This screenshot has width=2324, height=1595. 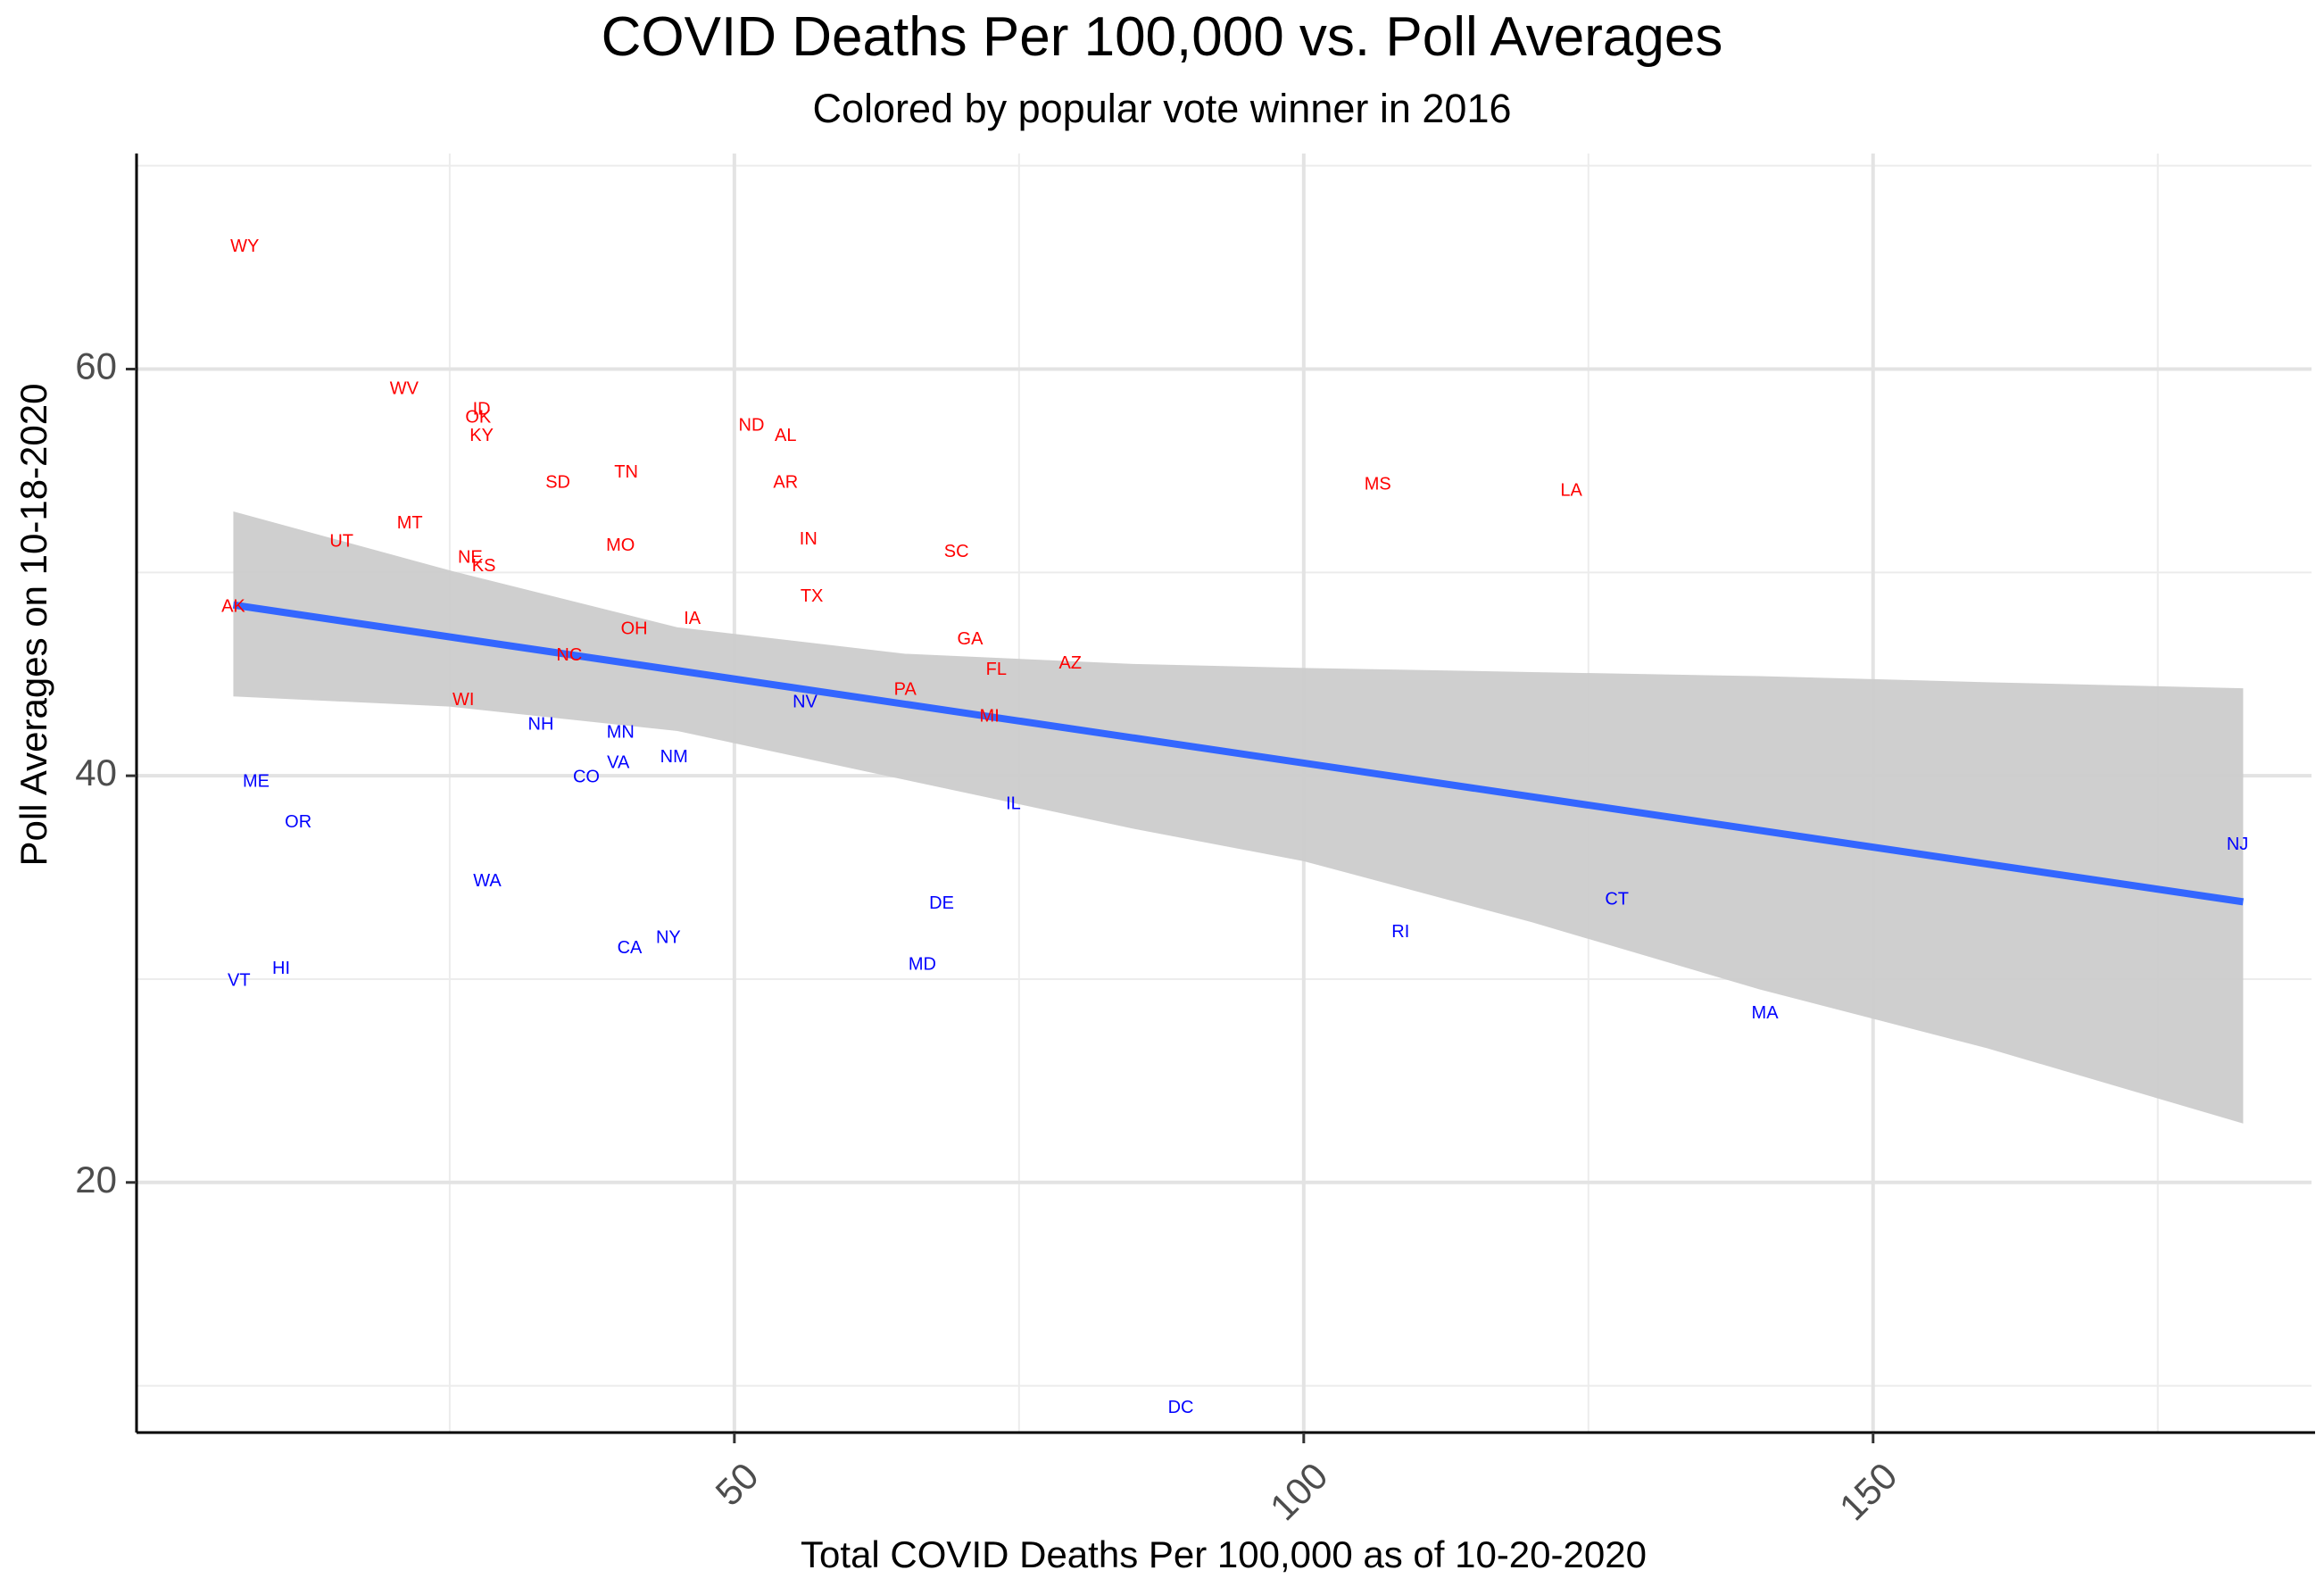 What do you see at coordinates (410, 523) in the screenshot?
I see `state-label-mt: MT` at bounding box center [410, 523].